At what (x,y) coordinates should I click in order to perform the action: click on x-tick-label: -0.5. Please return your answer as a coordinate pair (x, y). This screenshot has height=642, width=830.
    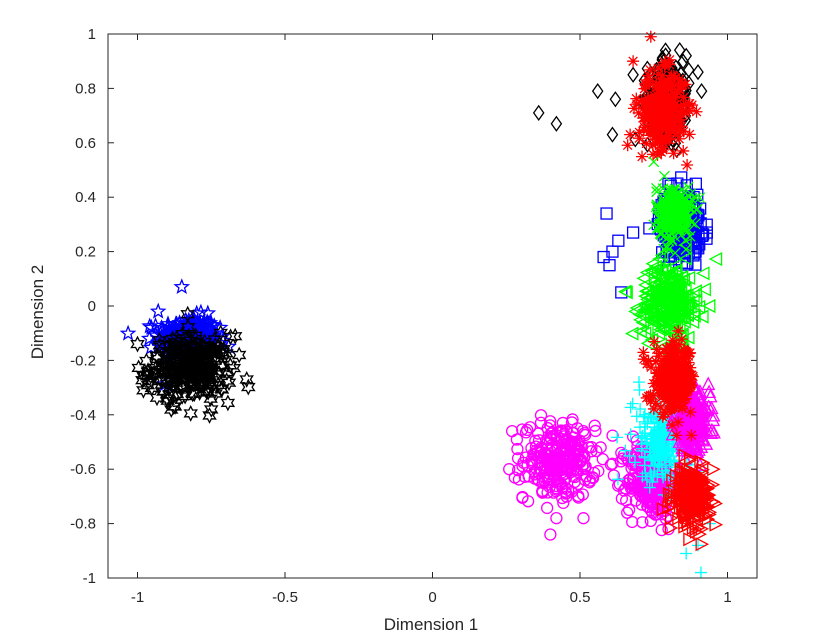
    Looking at the image, I should click on (285, 597).